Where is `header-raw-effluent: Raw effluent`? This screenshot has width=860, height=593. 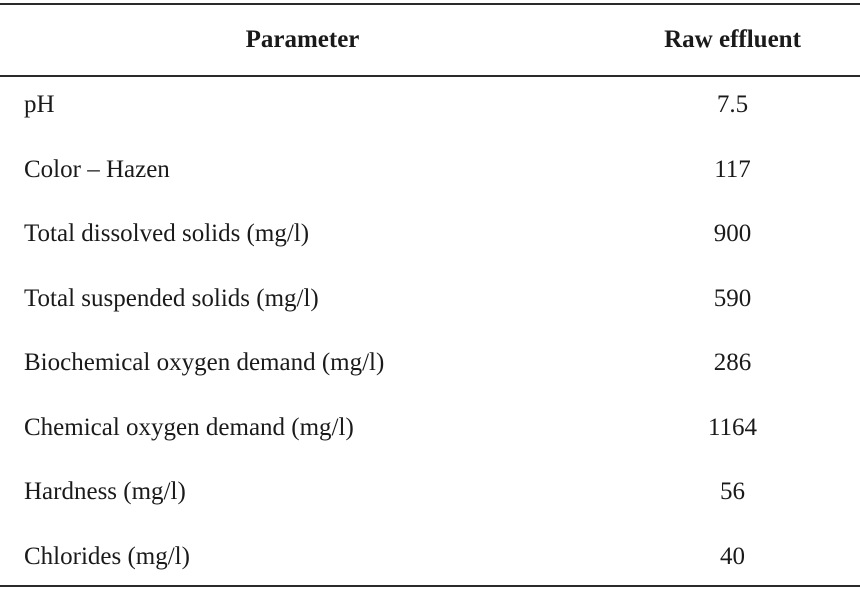
header-raw-effluent: Raw effluent is located at coordinates (732, 40).